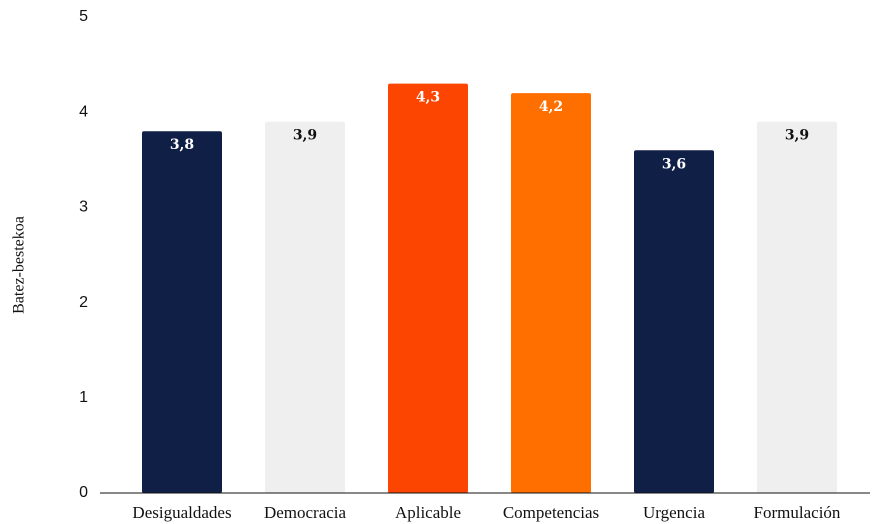  What do you see at coordinates (19, 265) in the screenshot?
I see `y-axis-label: Batez-bestekoa` at bounding box center [19, 265].